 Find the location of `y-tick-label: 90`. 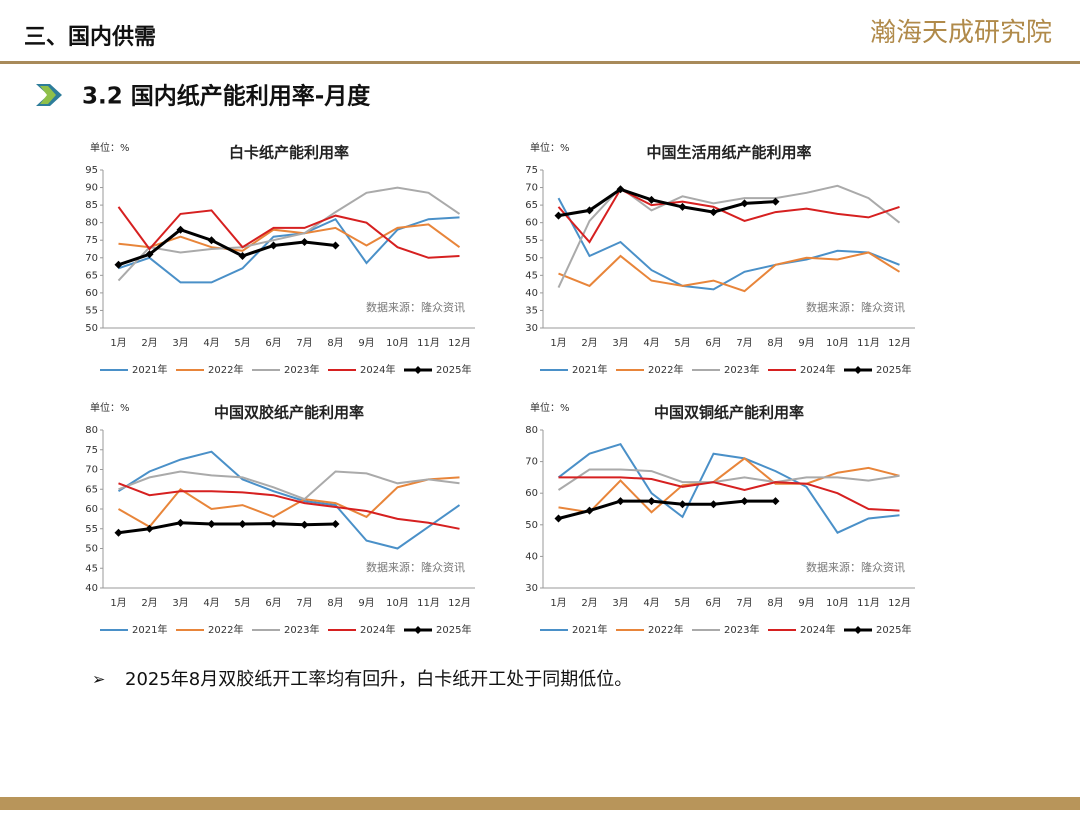

y-tick-label: 90 is located at coordinates (91, 188).